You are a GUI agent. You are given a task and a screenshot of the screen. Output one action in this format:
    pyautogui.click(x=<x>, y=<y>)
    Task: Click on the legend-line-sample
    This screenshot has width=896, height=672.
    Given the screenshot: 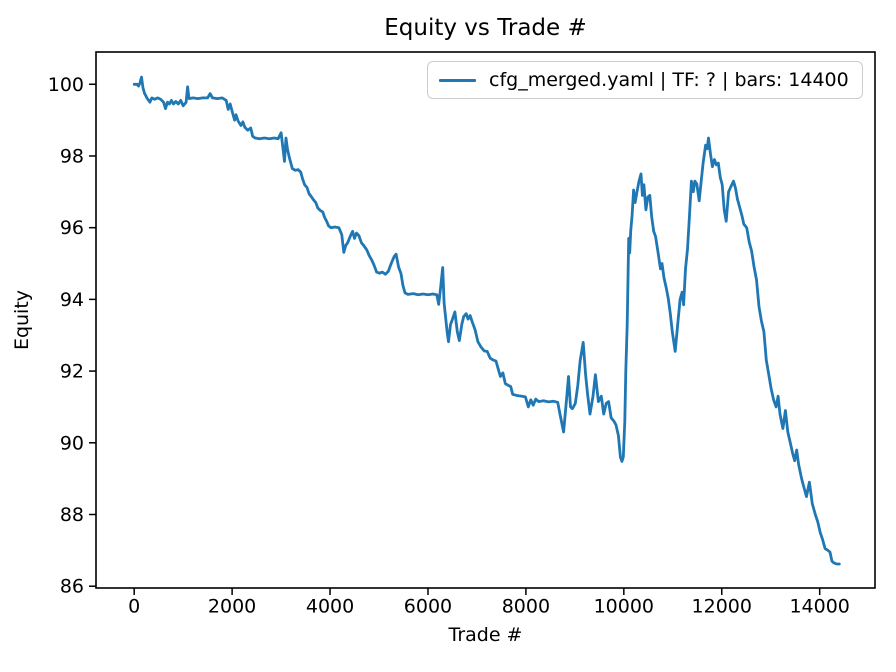 What is the action you would take?
    pyautogui.click(x=457, y=80)
    